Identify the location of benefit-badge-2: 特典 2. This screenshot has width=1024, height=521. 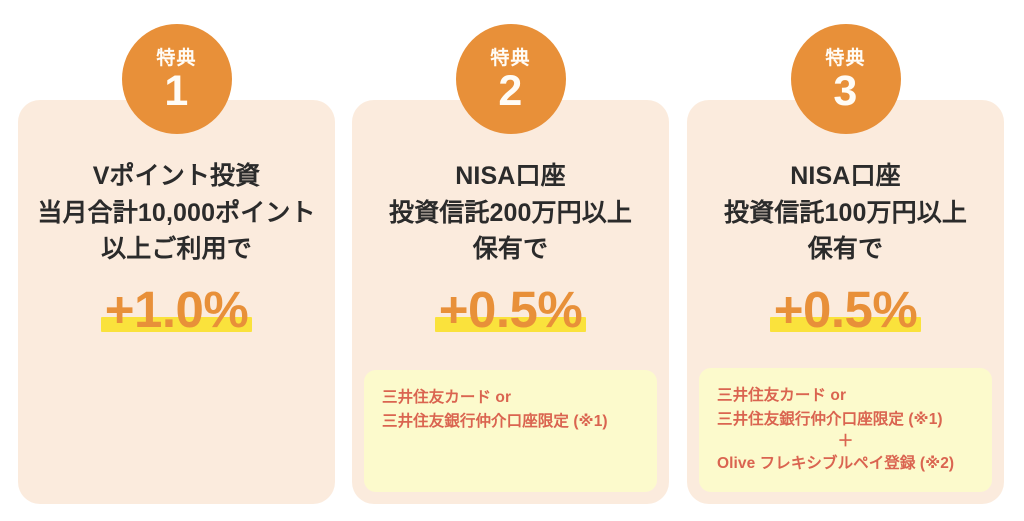
(510, 79).